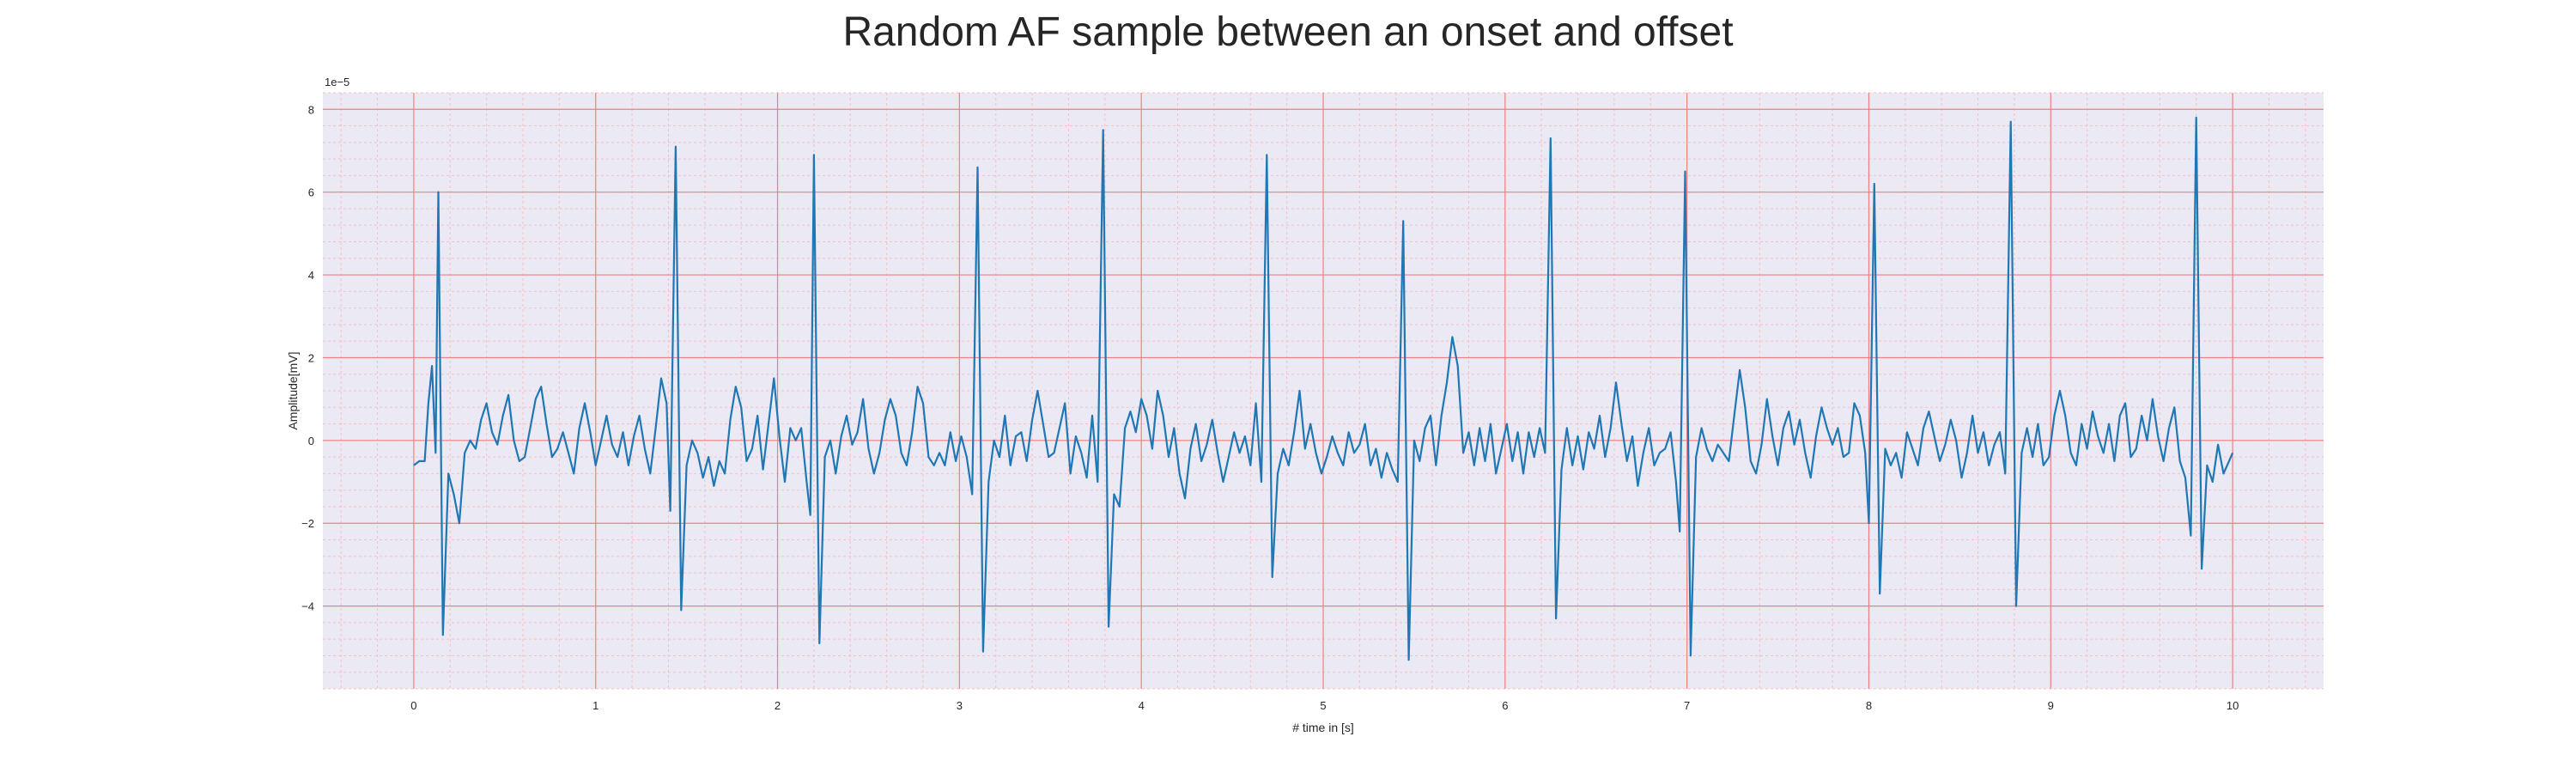  Describe the element at coordinates (311, 192) in the screenshot. I see `y-tick-label: 6` at that location.